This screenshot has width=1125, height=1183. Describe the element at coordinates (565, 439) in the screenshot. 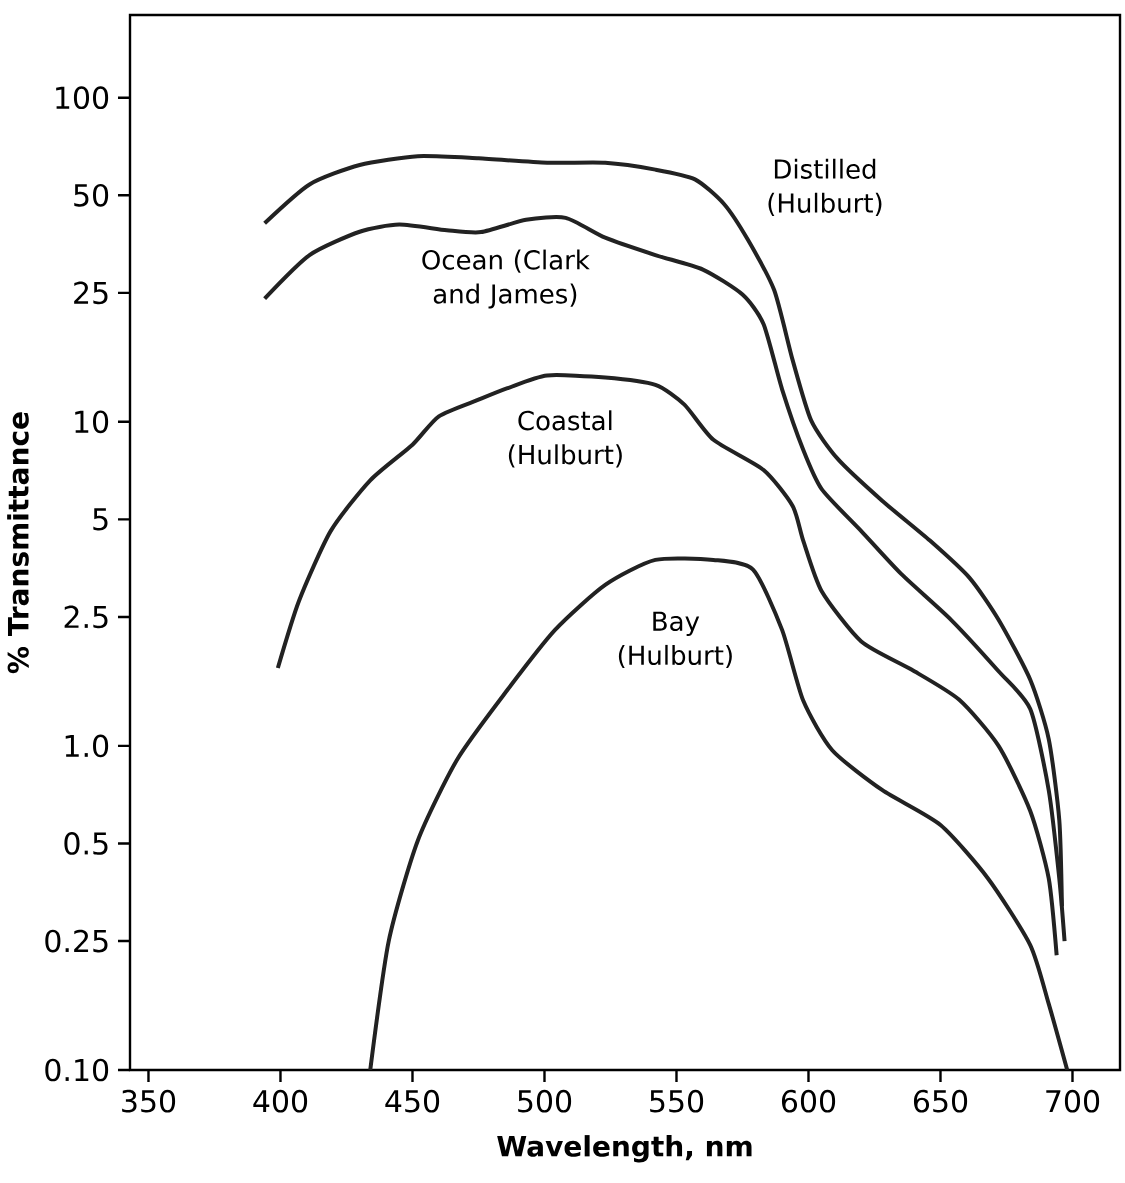

I see `series-label: Coastal (Hulburt)` at that location.